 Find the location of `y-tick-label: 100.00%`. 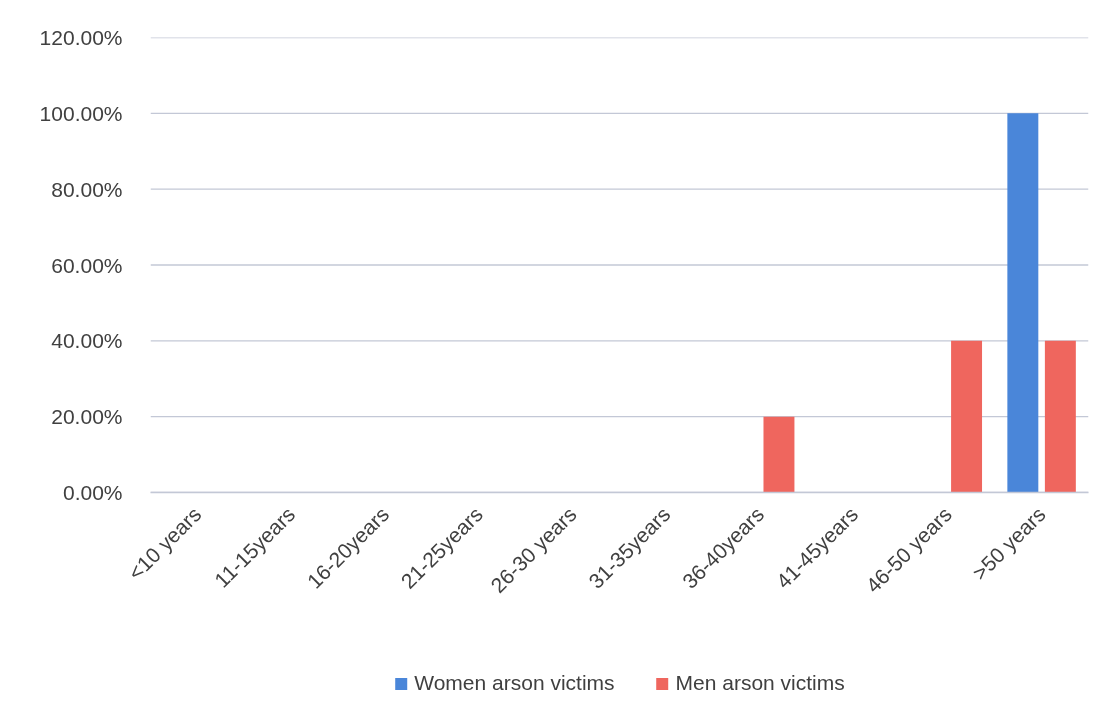

y-tick-label: 100.00% is located at coordinates (81, 113).